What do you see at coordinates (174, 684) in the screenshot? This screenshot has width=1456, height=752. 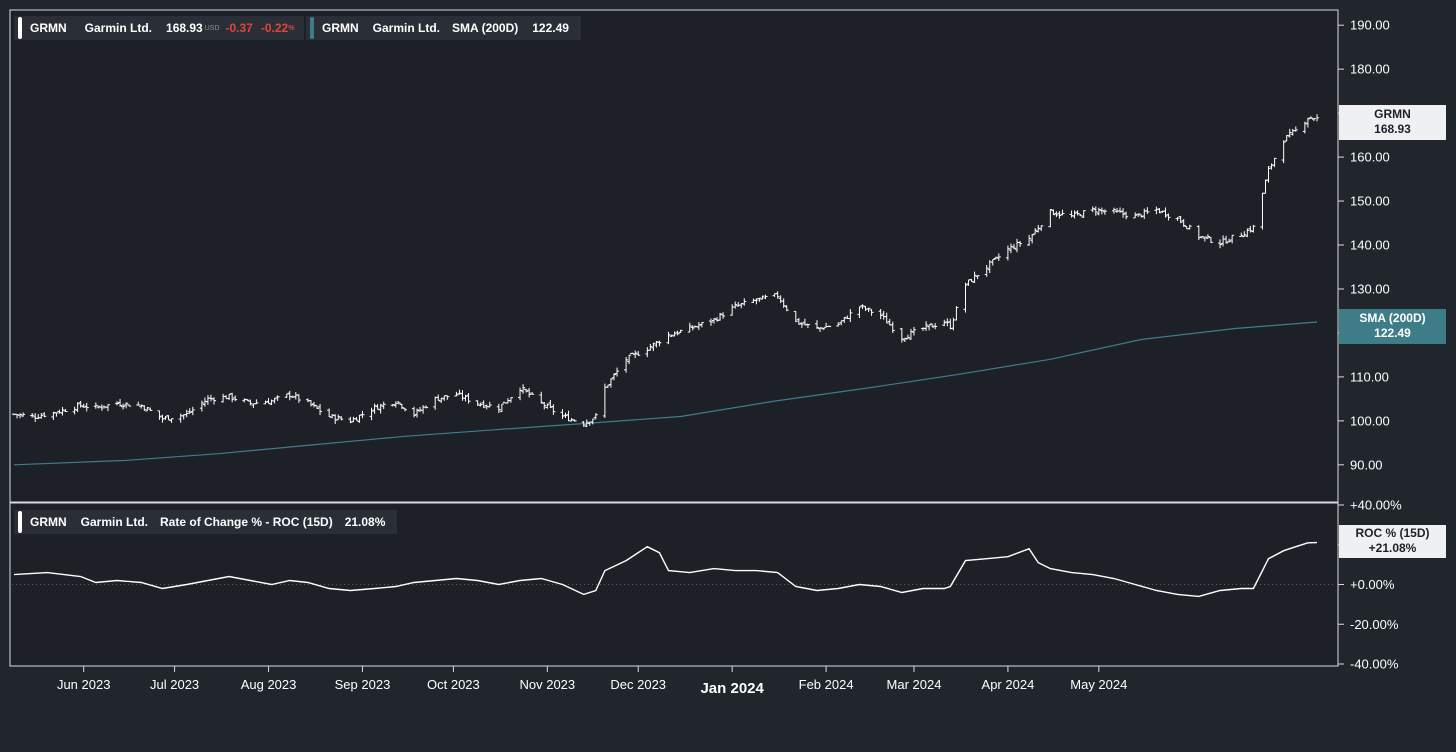 I see `x-tick-label: Jul 2023` at bounding box center [174, 684].